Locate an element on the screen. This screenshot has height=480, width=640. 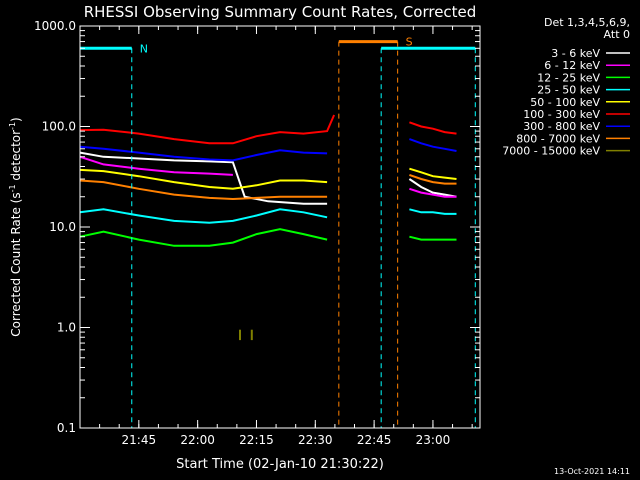
x-tick-label: 22:00 is located at coordinates (197, 440).